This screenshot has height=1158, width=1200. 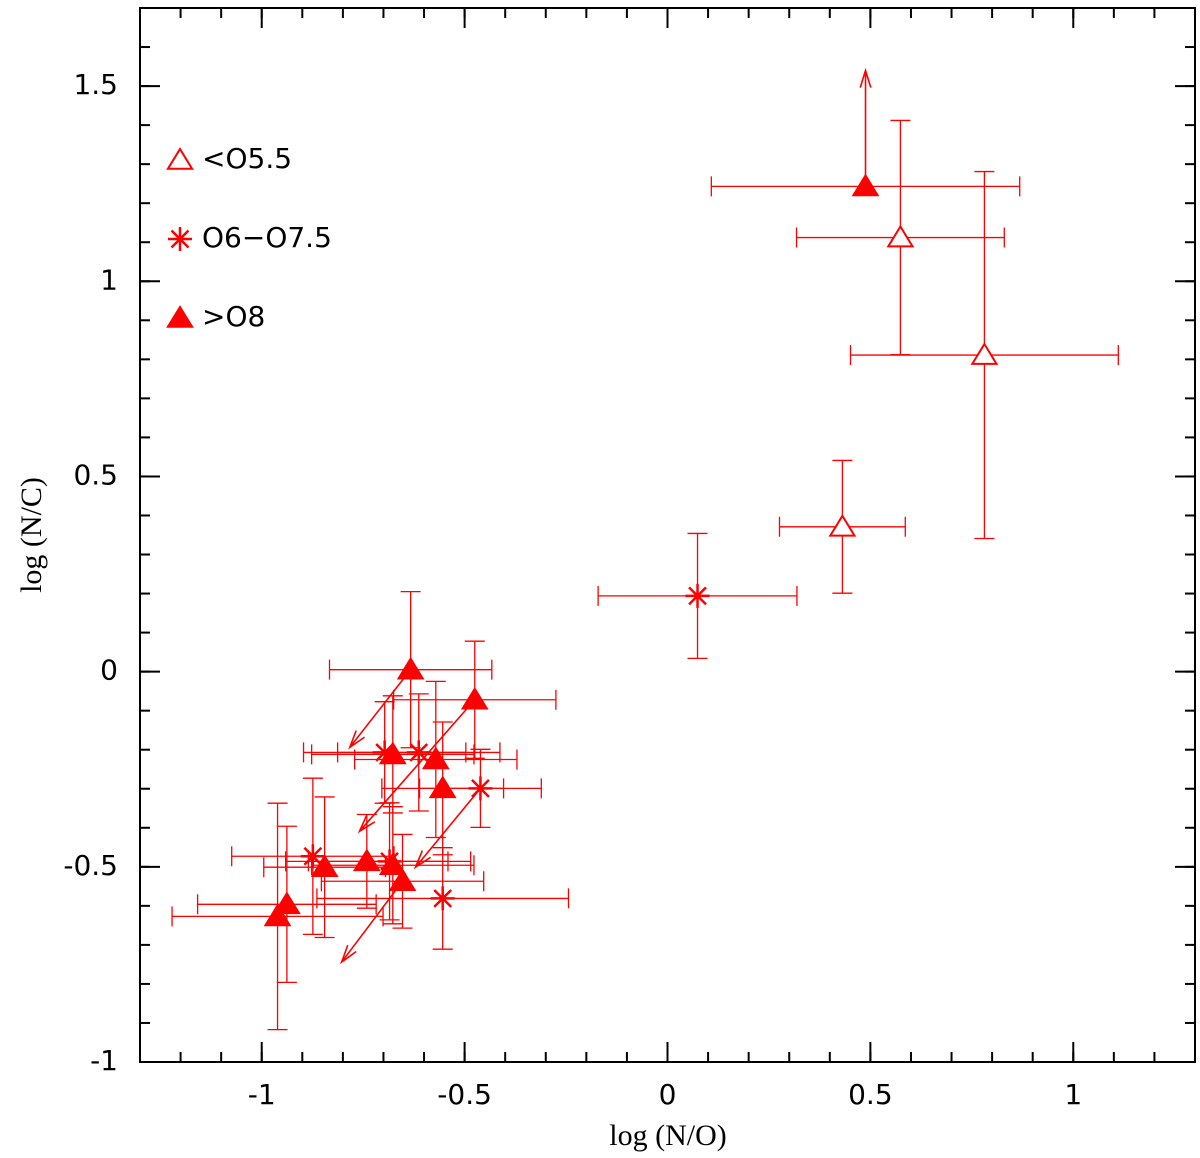 I want to click on x-tick-label: 1, so click(x=1073, y=1094).